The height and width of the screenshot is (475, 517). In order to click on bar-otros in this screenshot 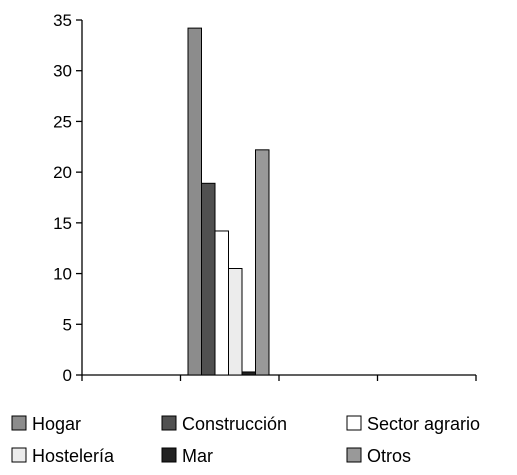, I will do `click(262, 262)`.